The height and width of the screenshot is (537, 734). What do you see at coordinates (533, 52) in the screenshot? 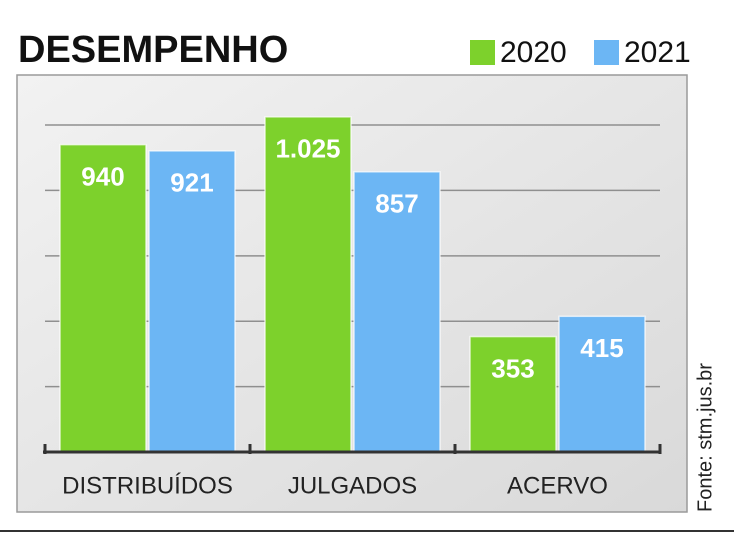
I see `legend-label: 2020` at bounding box center [533, 52].